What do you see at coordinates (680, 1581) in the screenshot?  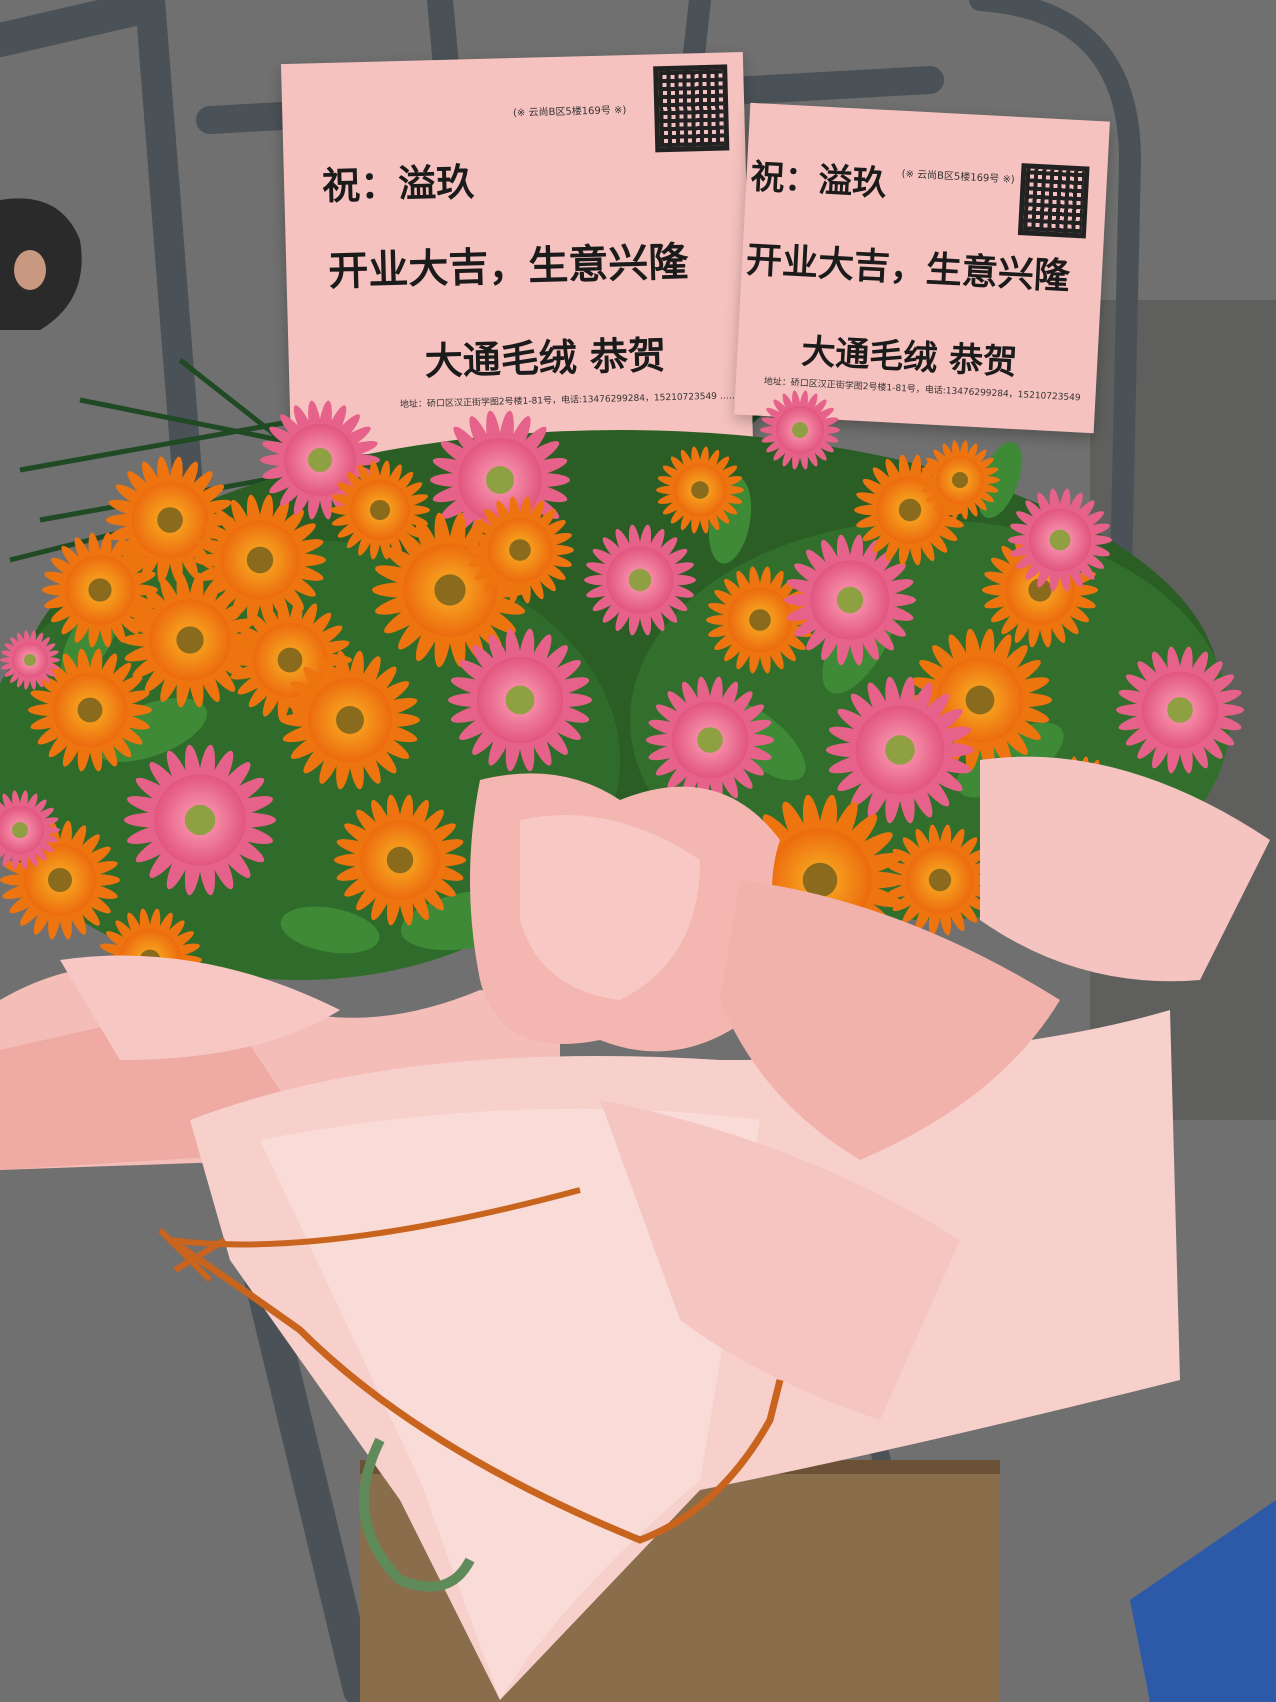 I see `wooden-crate` at bounding box center [680, 1581].